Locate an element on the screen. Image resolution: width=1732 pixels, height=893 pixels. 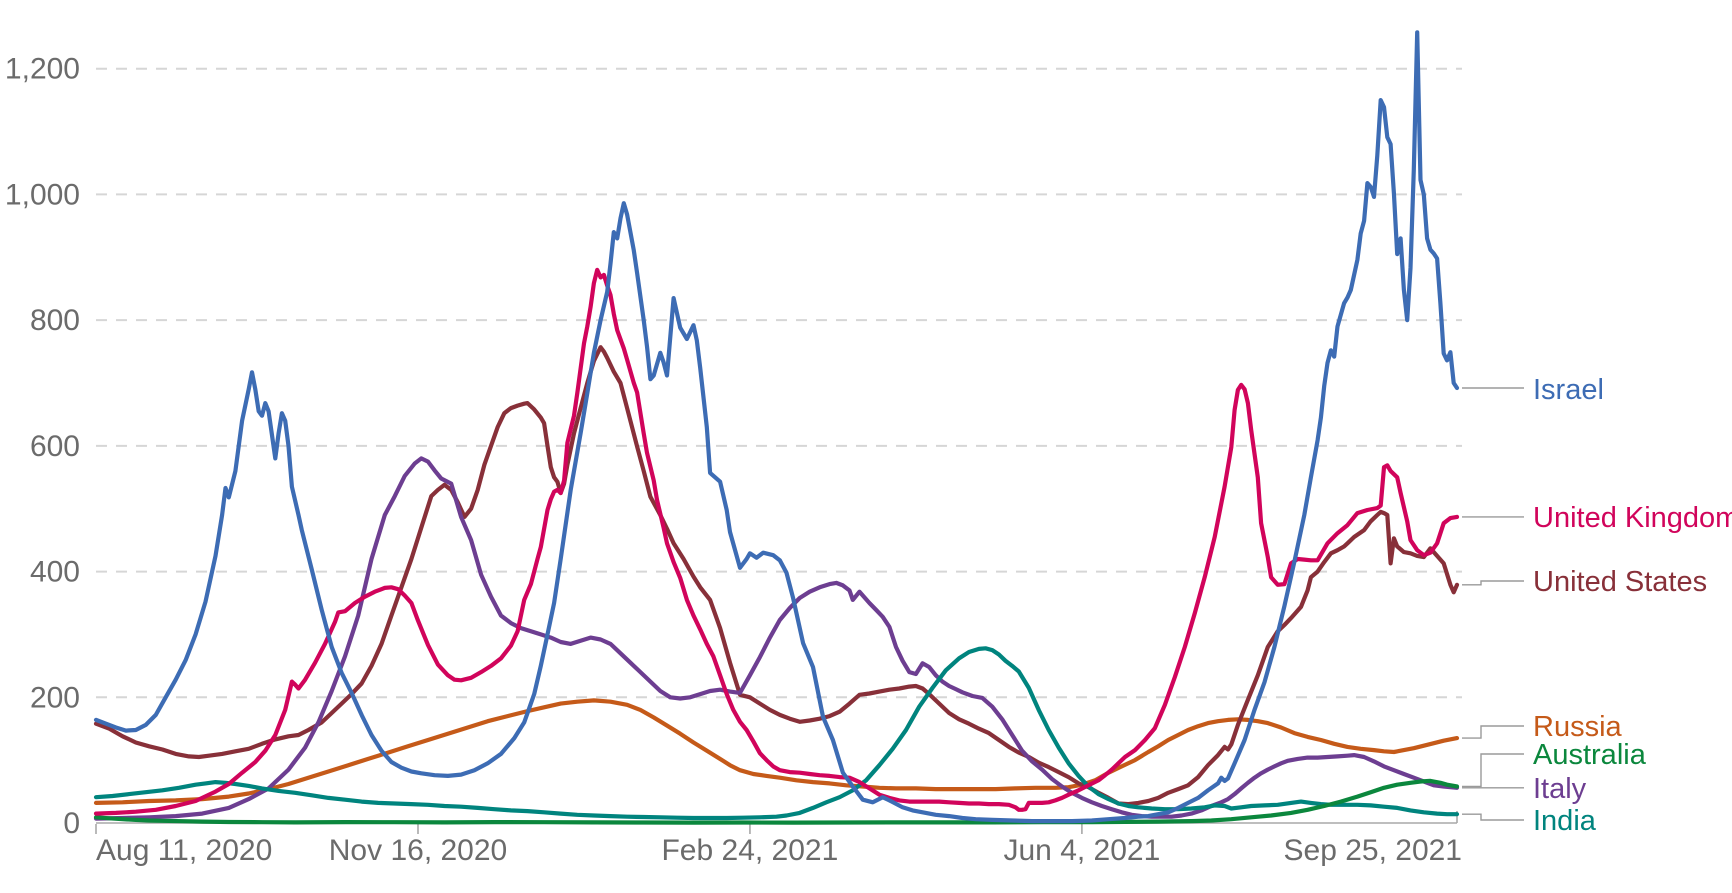
legend-label-united_states: United States is located at coordinates (1620, 582).